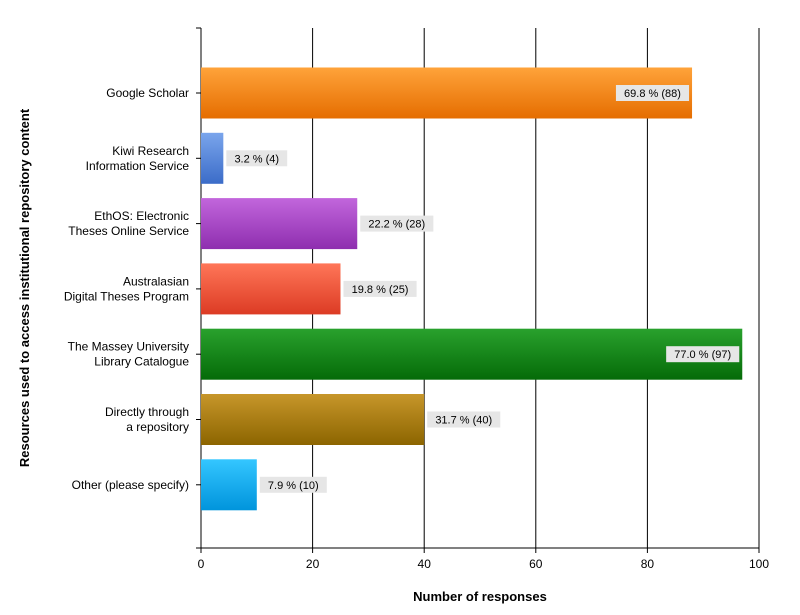 The height and width of the screenshot is (615, 800). Describe the element at coordinates (126, 288) in the screenshot. I see `category-label: Australasian Digital Theses Program` at that location.